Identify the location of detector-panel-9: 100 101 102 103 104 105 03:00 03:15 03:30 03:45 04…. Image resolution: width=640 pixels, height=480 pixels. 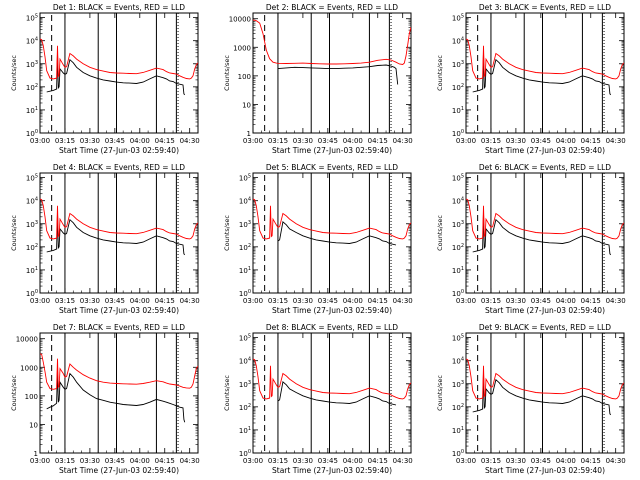
(531, 399).